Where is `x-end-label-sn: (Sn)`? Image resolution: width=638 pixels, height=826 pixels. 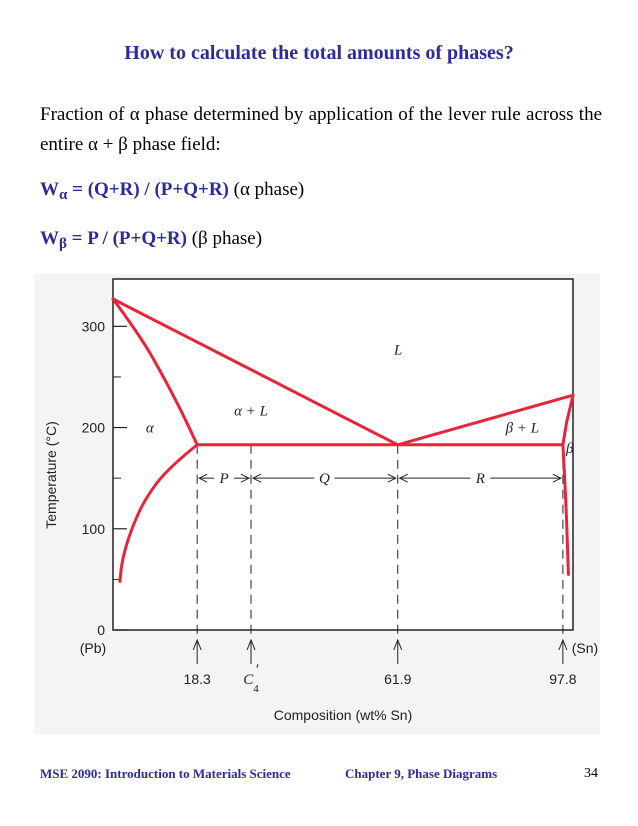 x-end-label-sn: (Sn) is located at coordinates (585, 648).